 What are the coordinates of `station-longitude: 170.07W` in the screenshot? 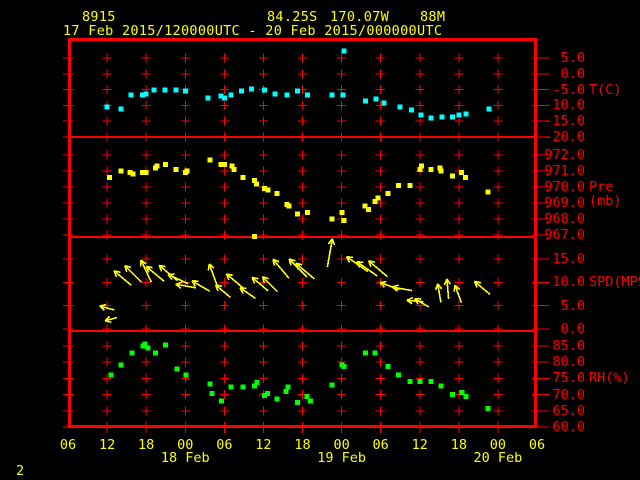 It's located at (359, 17).